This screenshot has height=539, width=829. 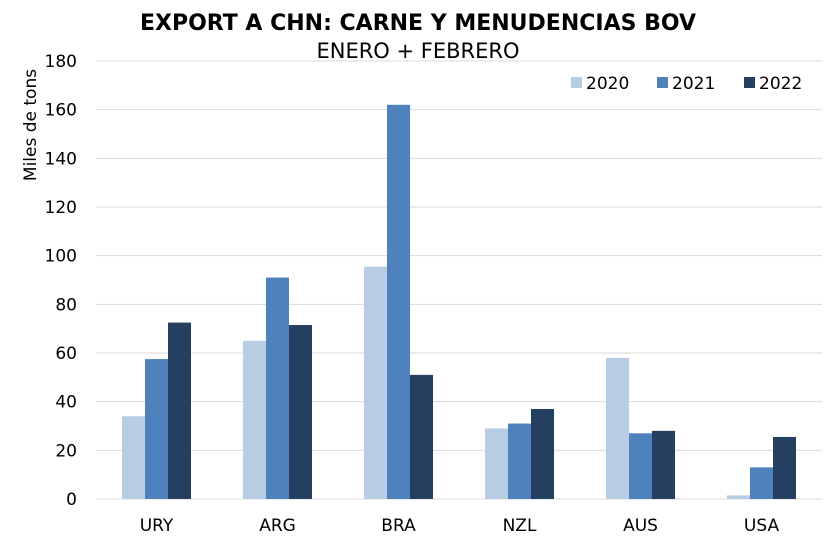 I want to click on chart-subtitle: ENERO + FEBRERO, so click(x=417, y=51).